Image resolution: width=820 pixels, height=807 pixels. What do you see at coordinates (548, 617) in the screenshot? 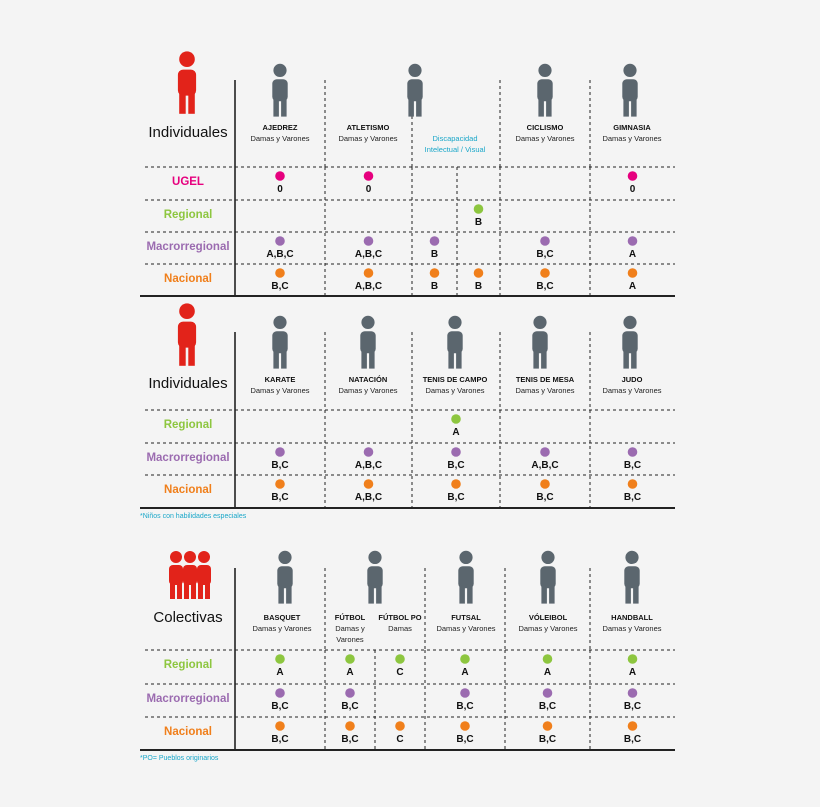
I see `sport-name: VÓLEIBOL` at bounding box center [548, 617].